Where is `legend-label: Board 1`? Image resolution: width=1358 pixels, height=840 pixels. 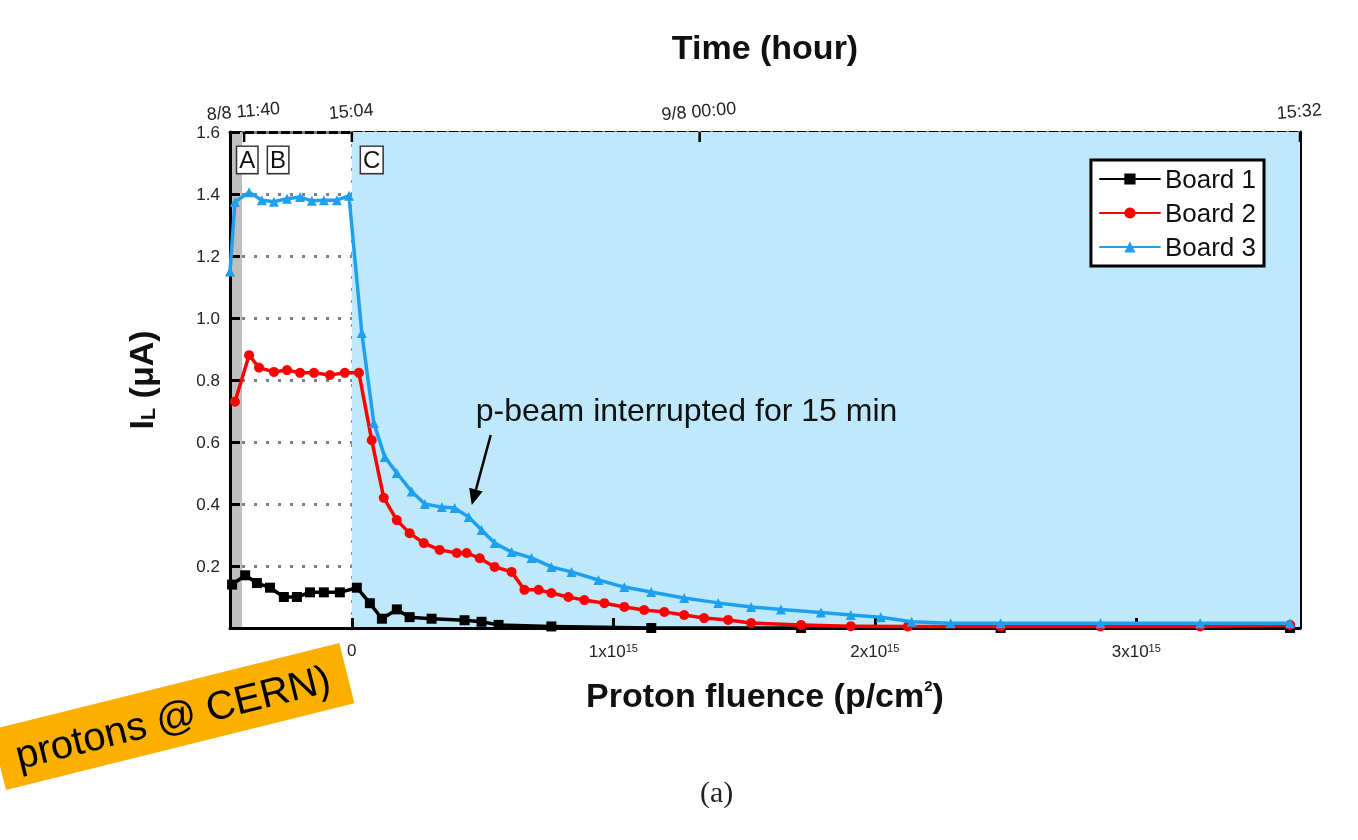 legend-label: Board 1 is located at coordinates (1210, 179).